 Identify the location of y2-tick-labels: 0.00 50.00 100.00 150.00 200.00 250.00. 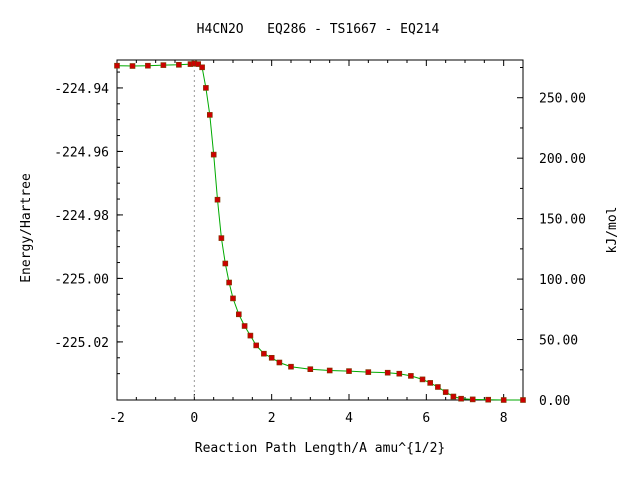
(562, 250).